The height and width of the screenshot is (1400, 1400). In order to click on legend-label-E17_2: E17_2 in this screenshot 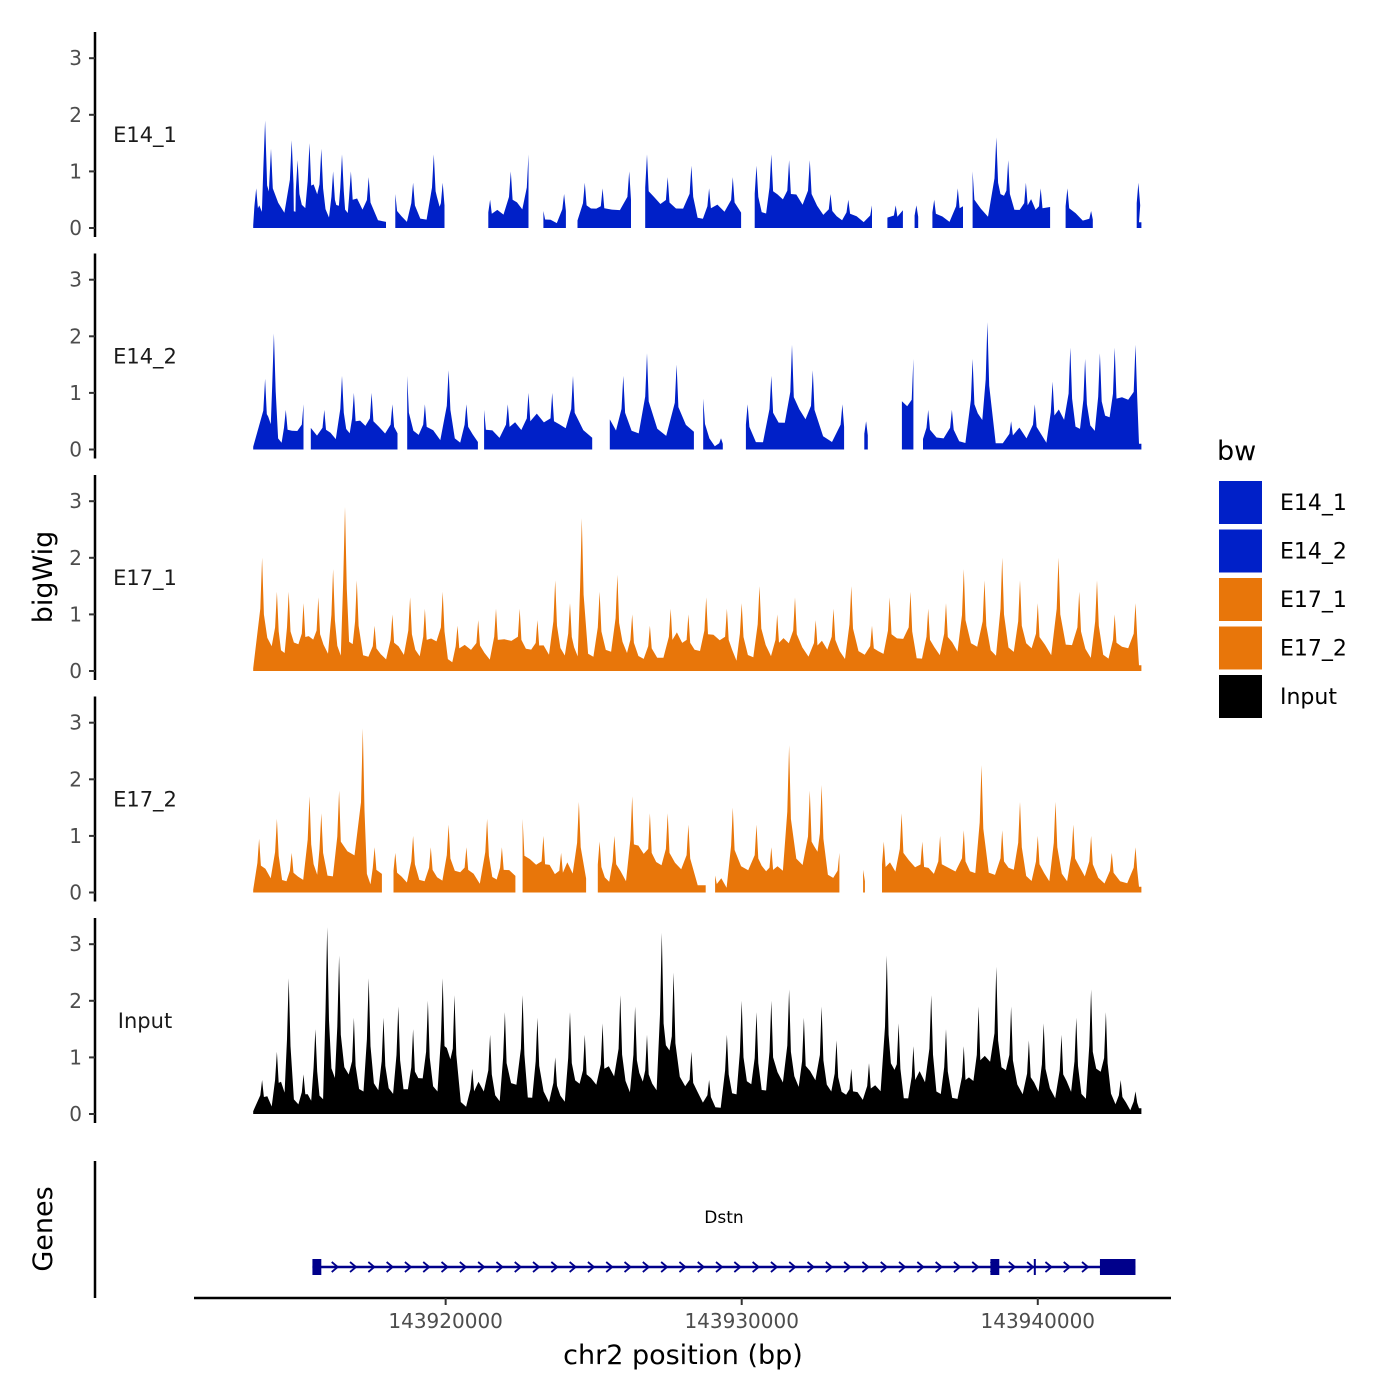, I will do `click(1313, 649)`.